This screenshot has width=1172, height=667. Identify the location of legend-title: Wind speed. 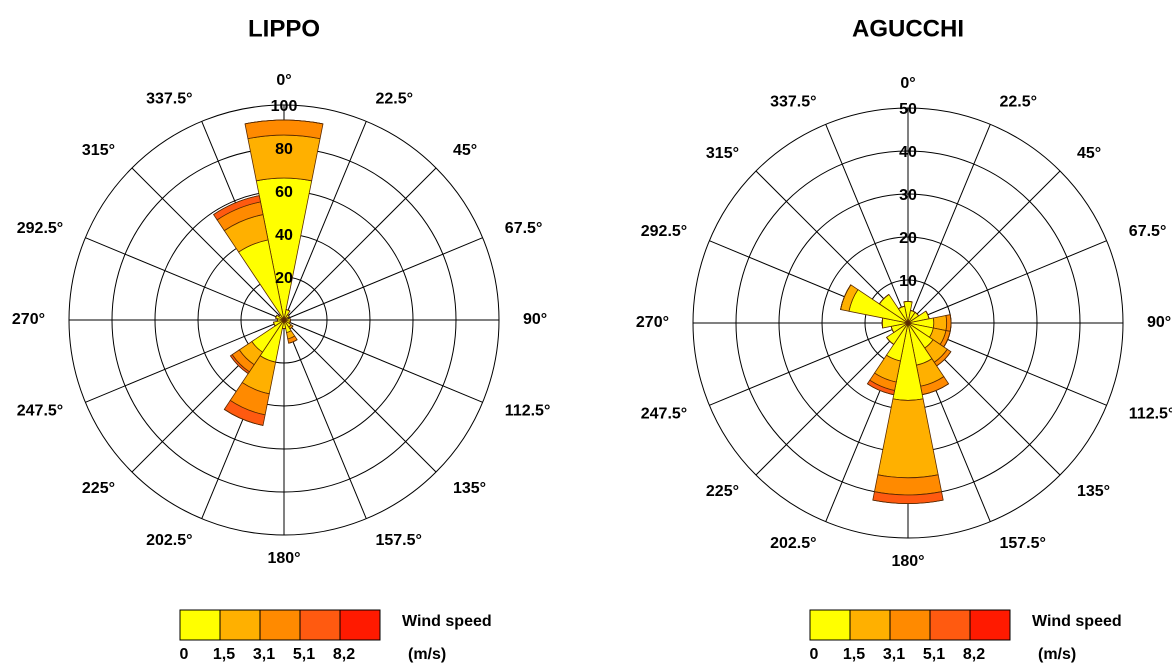
(447, 621).